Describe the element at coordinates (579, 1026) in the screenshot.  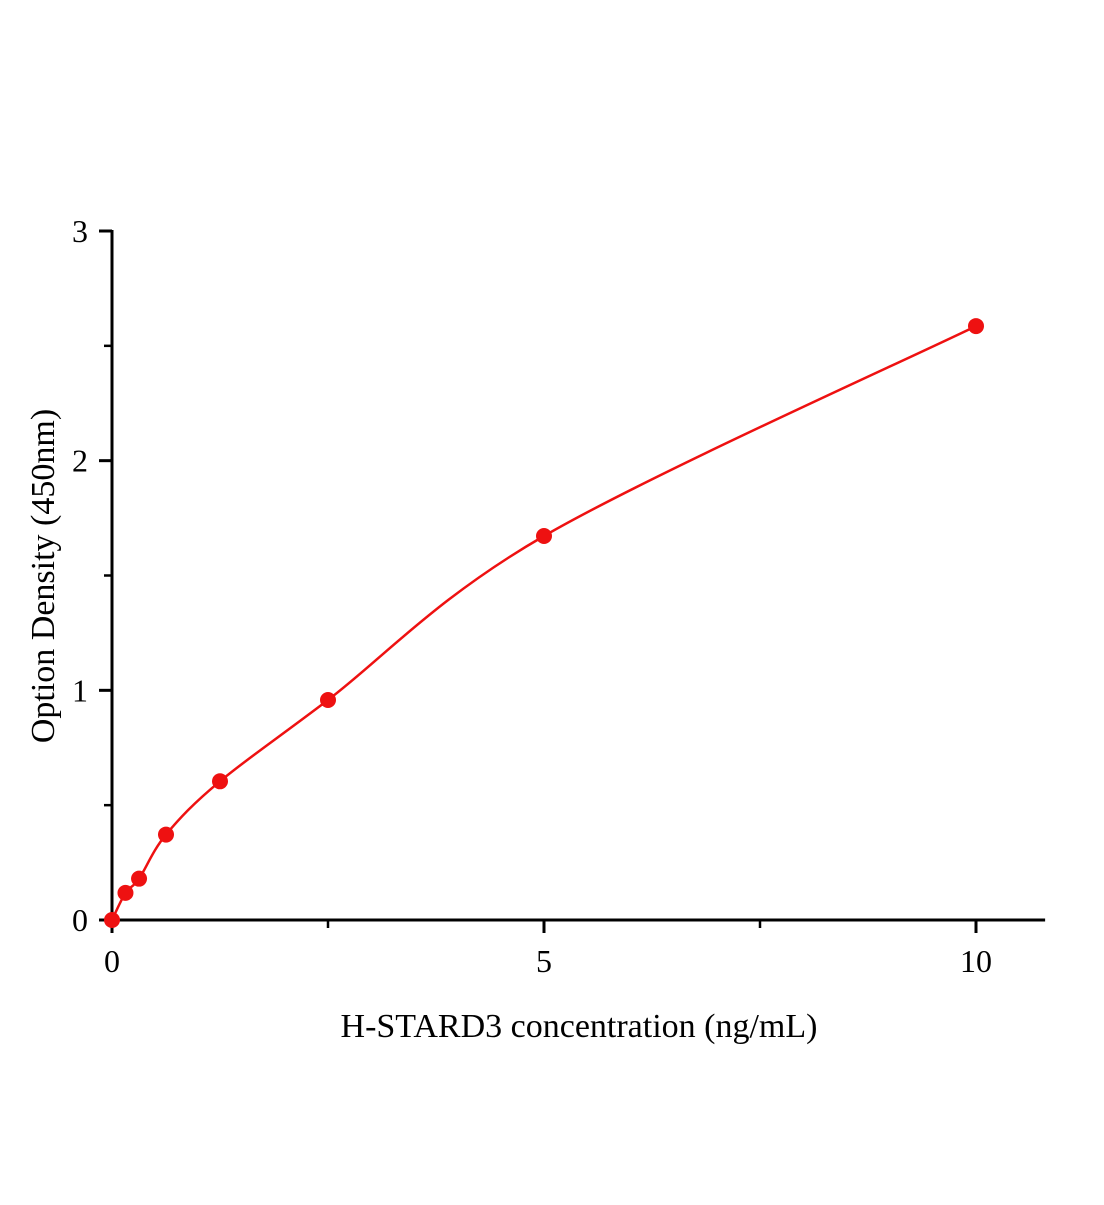
I see `x-axis-label: H-STARD3 concentration (ng/mL)` at that location.